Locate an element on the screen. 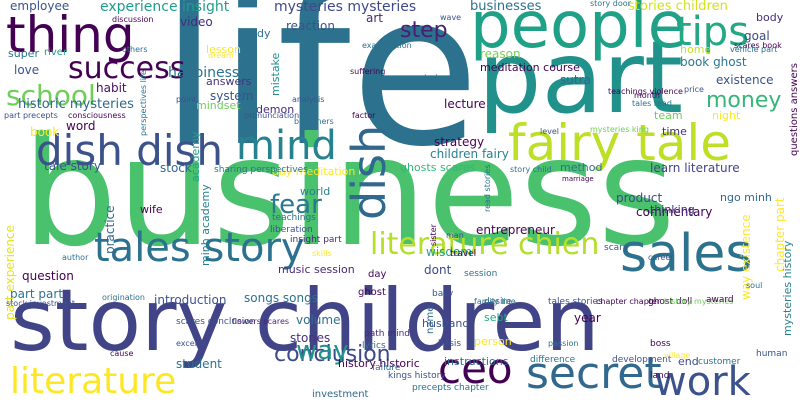 The height and width of the screenshot is (400, 800). word: sharing perspectives is located at coordinates (261, 170).